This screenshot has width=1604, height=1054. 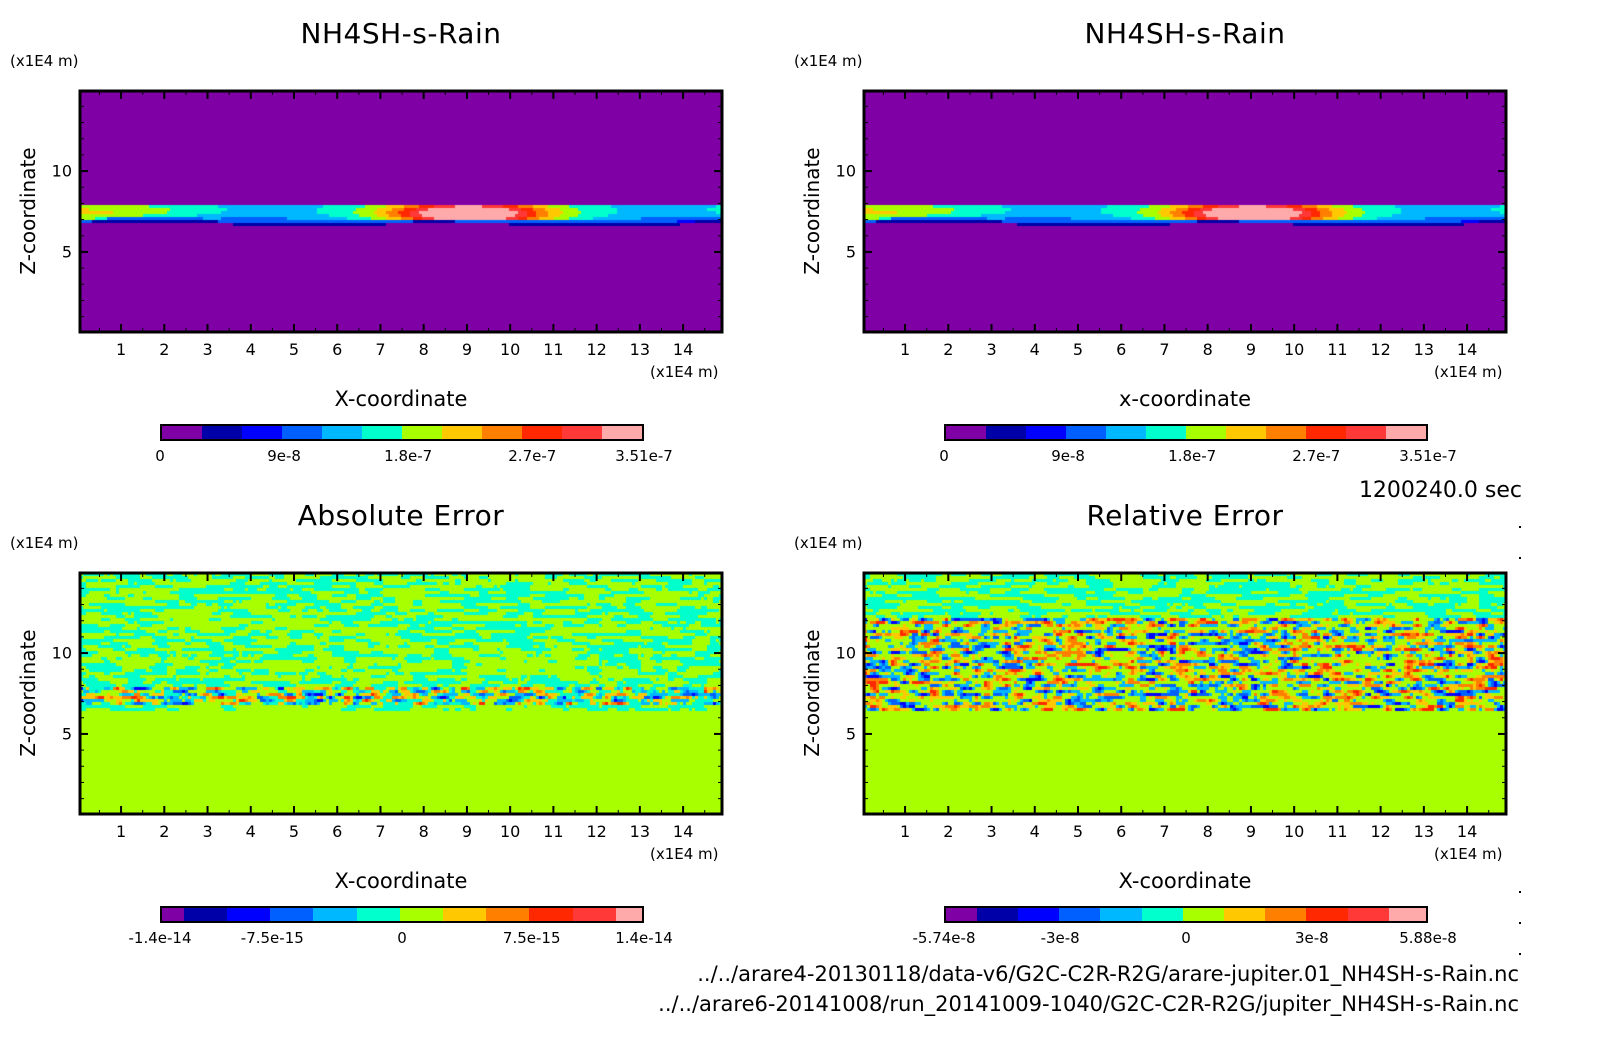 I want to click on colorbar-tick-label: -5.74e-8, so click(x=944, y=938).